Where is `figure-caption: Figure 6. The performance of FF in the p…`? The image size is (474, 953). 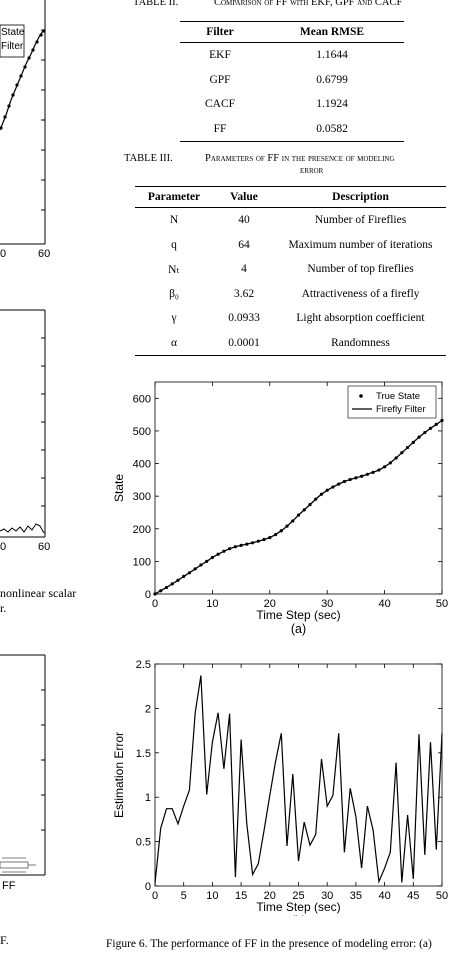 figure-caption: Figure 6. The performance of FF in the p… is located at coordinates (269, 944).